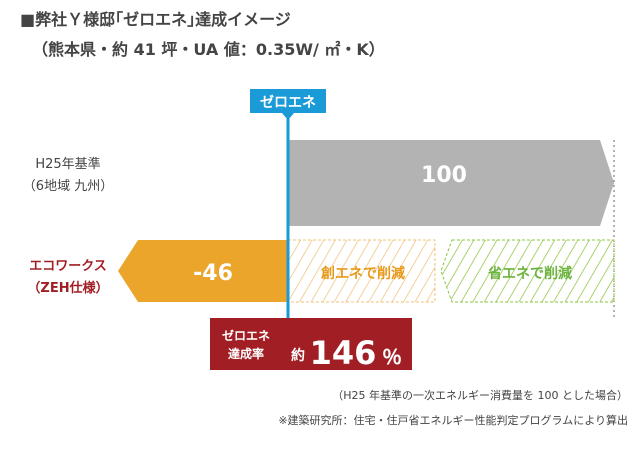 The height and width of the screenshot is (468, 640). I want to click on segment-save-energy-label: 省エネで削減, so click(529, 273).